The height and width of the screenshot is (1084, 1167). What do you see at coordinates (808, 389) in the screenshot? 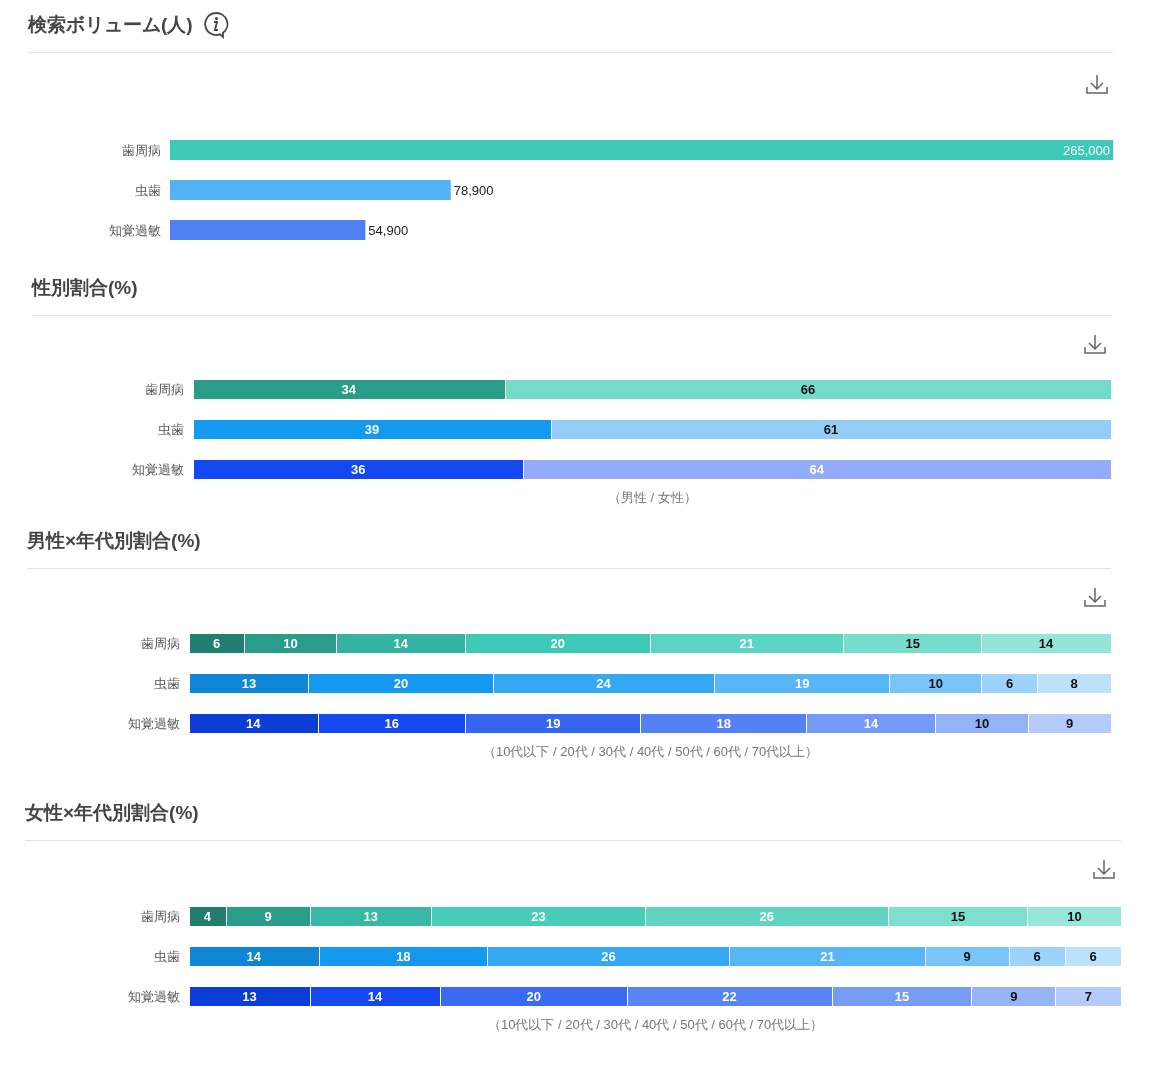
I see `data-label: 66` at bounding box center [808, 389].